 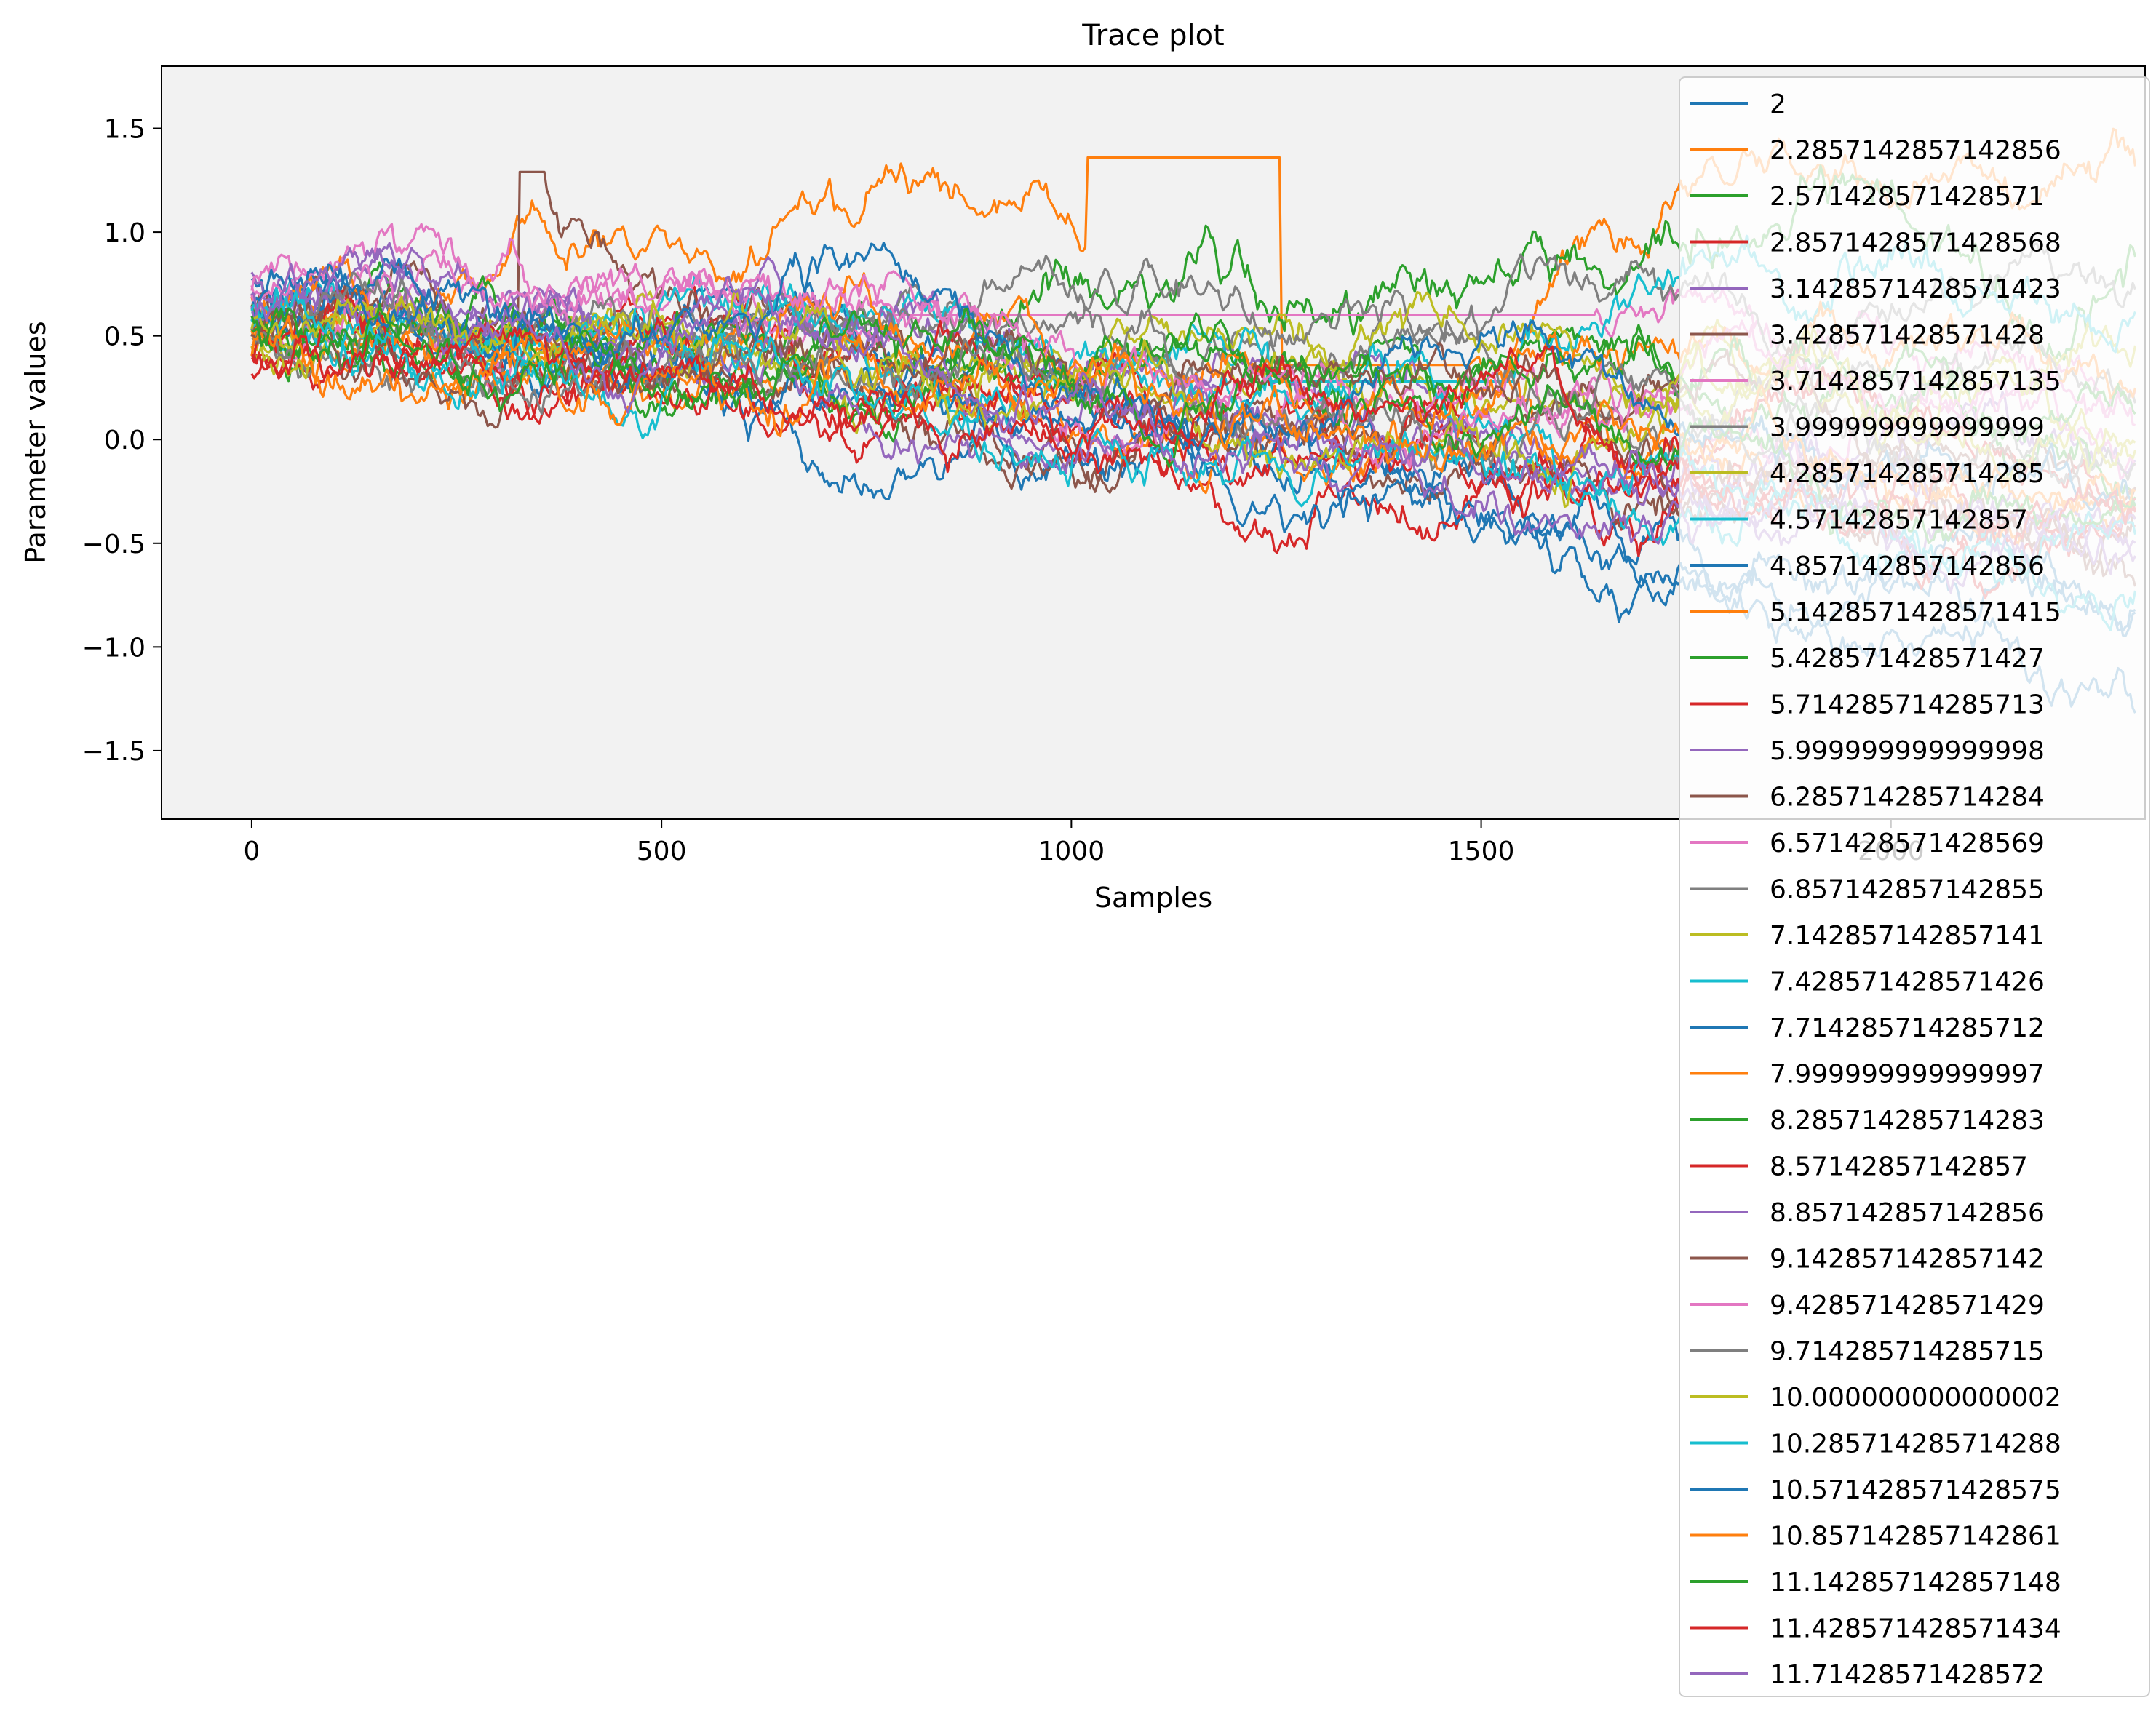 I want to click on legend-label: 5.714285714285713, so click(x=1907, y=705).